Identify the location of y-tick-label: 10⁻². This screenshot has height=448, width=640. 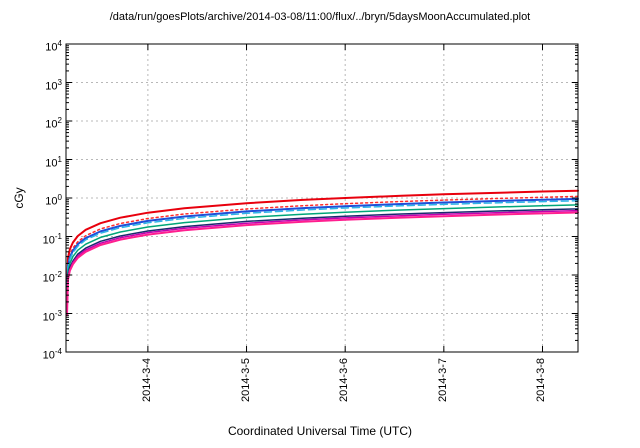
(52, 277).